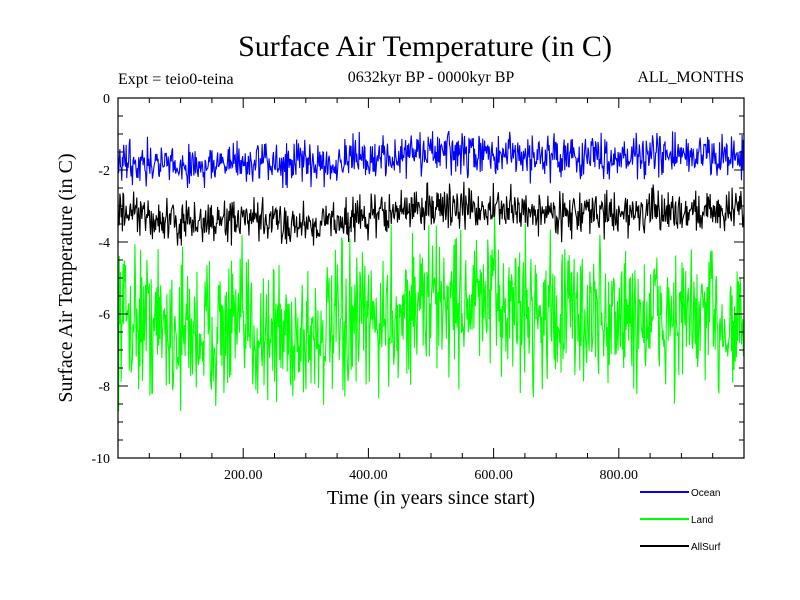 The image size is (800, 600). I want to click on series-line-ocean, so click(431, 159).